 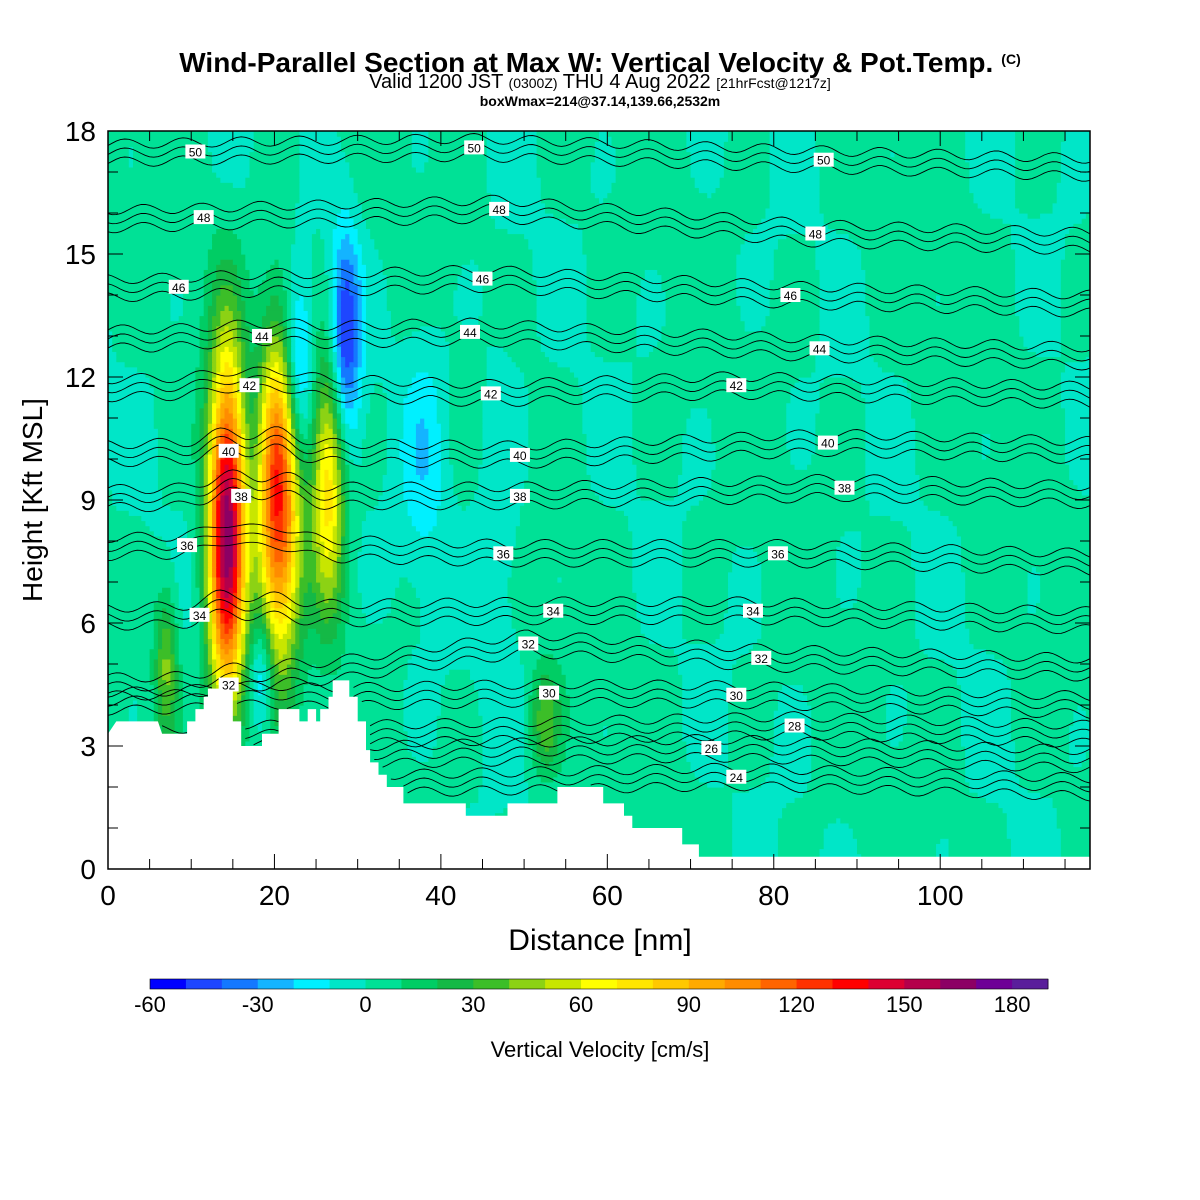 What do you see at coordinates (599, 549) in the screenshot?
I see `theta-contour-line` at bounding box center [599, 549].